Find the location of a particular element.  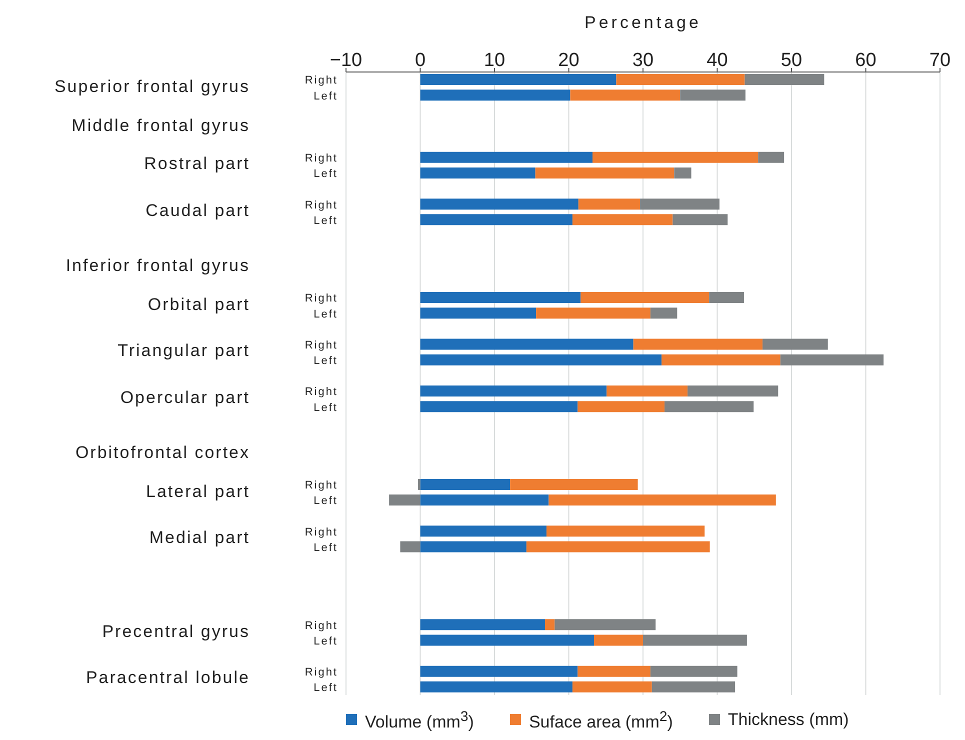

x-tick-label: 30 is located at coordinates (643, 60).